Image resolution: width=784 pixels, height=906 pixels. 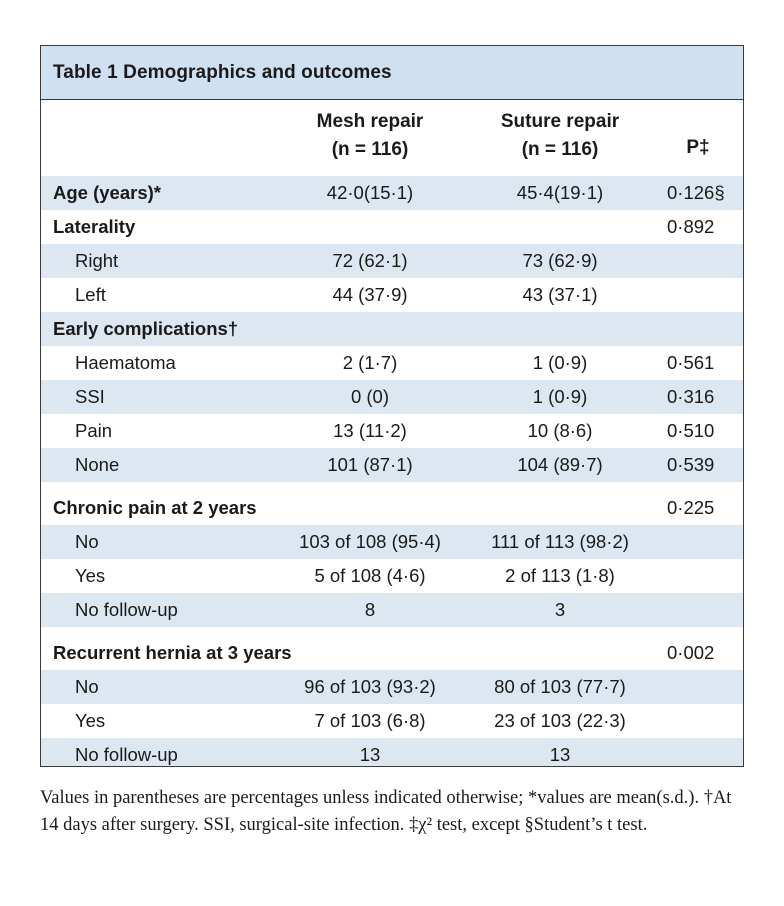 I want to click on suture-value: 10 (8·6), so click(x=560, y=430).